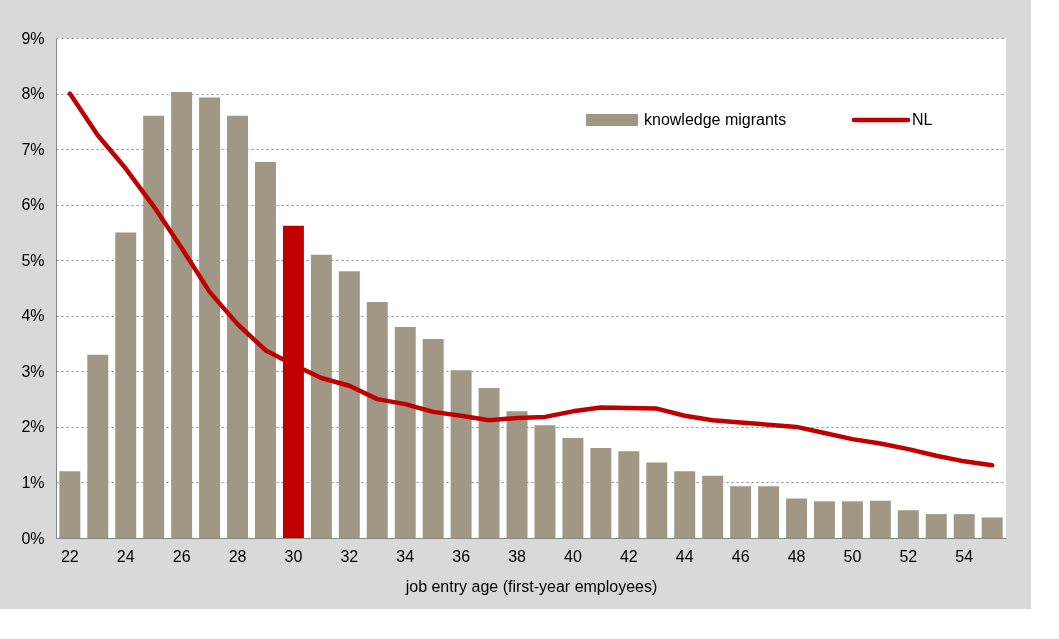 This screenshot has width=1059, height=639. What do you see at coordinates (517, 556) in the screenshot?
I see `x-tick-label: 38` at bounding box center [517, 556].